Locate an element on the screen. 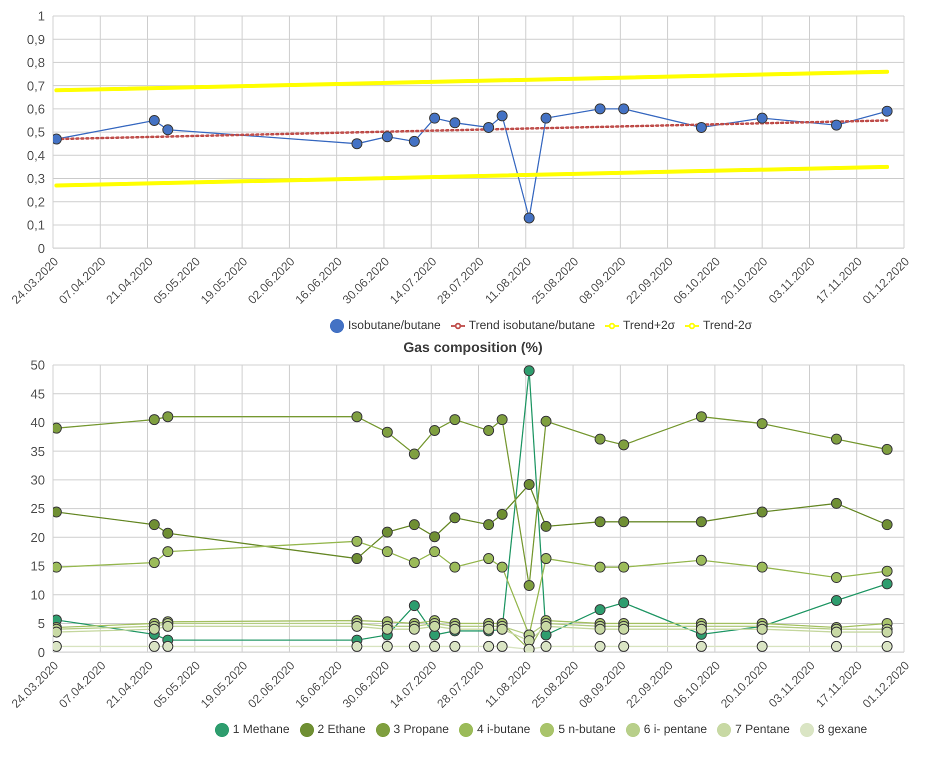 This screenshot has width=946, height=782. legend-label: 8 gexane is located at coordinates (843, 729).